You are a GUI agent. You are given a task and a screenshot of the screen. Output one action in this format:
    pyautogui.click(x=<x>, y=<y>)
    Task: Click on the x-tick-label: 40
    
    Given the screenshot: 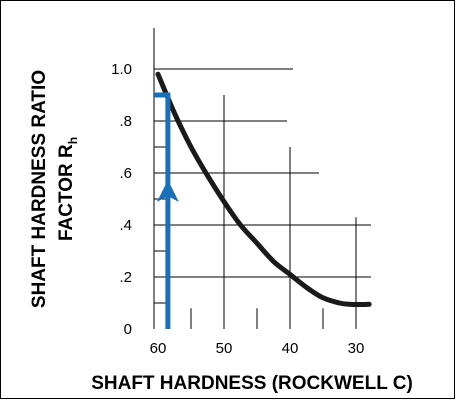 What is the action you would take?
    pyautogui.click(x=290, y=348)
    